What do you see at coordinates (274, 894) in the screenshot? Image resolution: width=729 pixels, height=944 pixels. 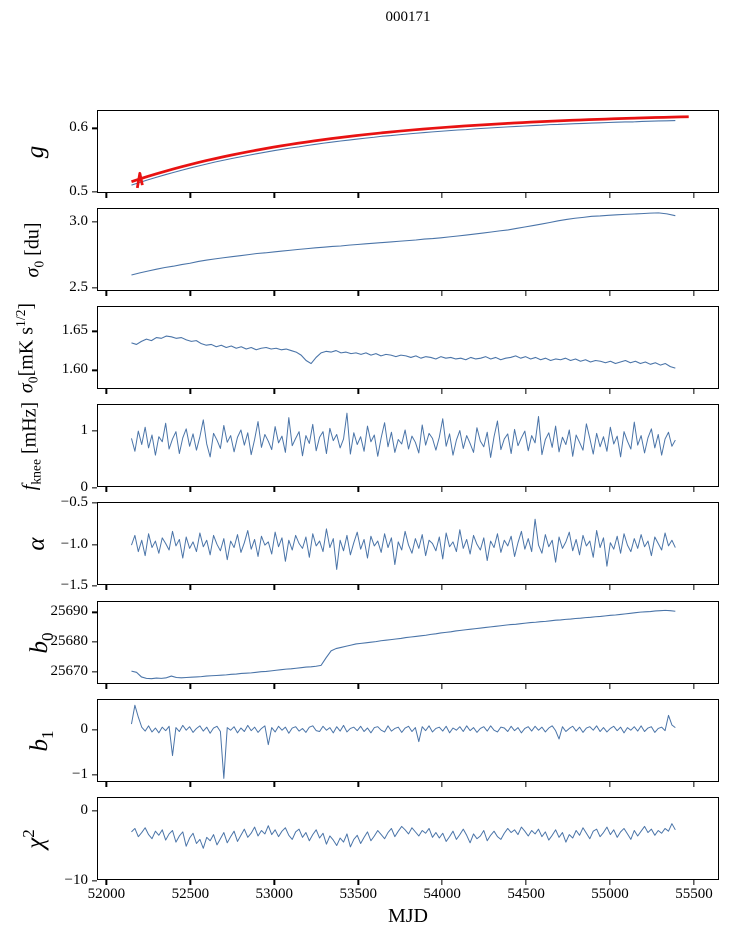 I see `x-tick-label: 53000` at bounding box center [274, 894].